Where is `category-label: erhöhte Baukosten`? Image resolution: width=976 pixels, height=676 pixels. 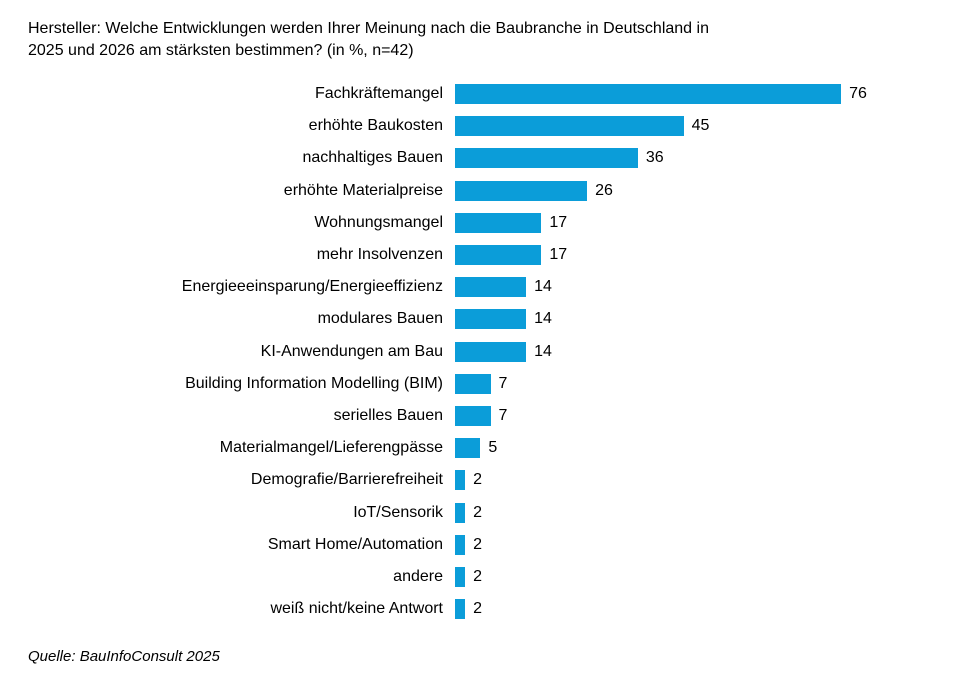
category-label: erhöhte Baukosten is located at coordinates (375, 126).